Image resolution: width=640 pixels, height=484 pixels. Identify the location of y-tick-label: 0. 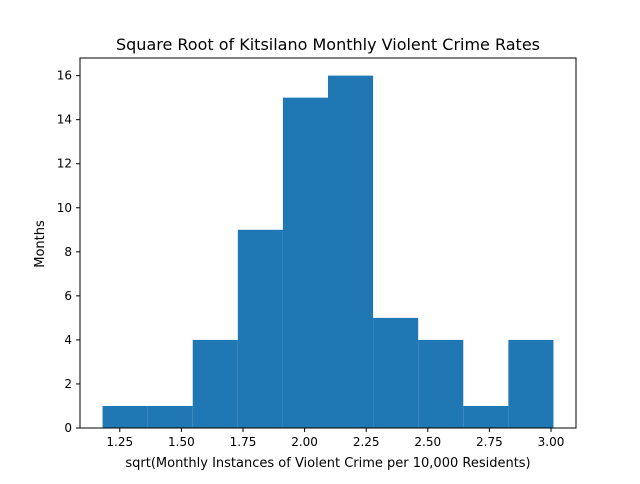
(68, 428).